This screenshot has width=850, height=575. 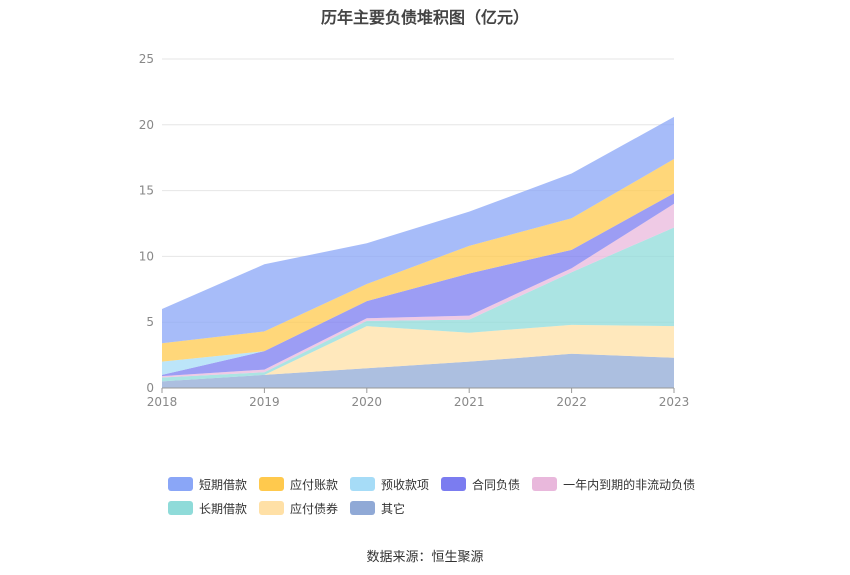 I want to click on legend-item: 短期借款, so click(x=207, y=484).